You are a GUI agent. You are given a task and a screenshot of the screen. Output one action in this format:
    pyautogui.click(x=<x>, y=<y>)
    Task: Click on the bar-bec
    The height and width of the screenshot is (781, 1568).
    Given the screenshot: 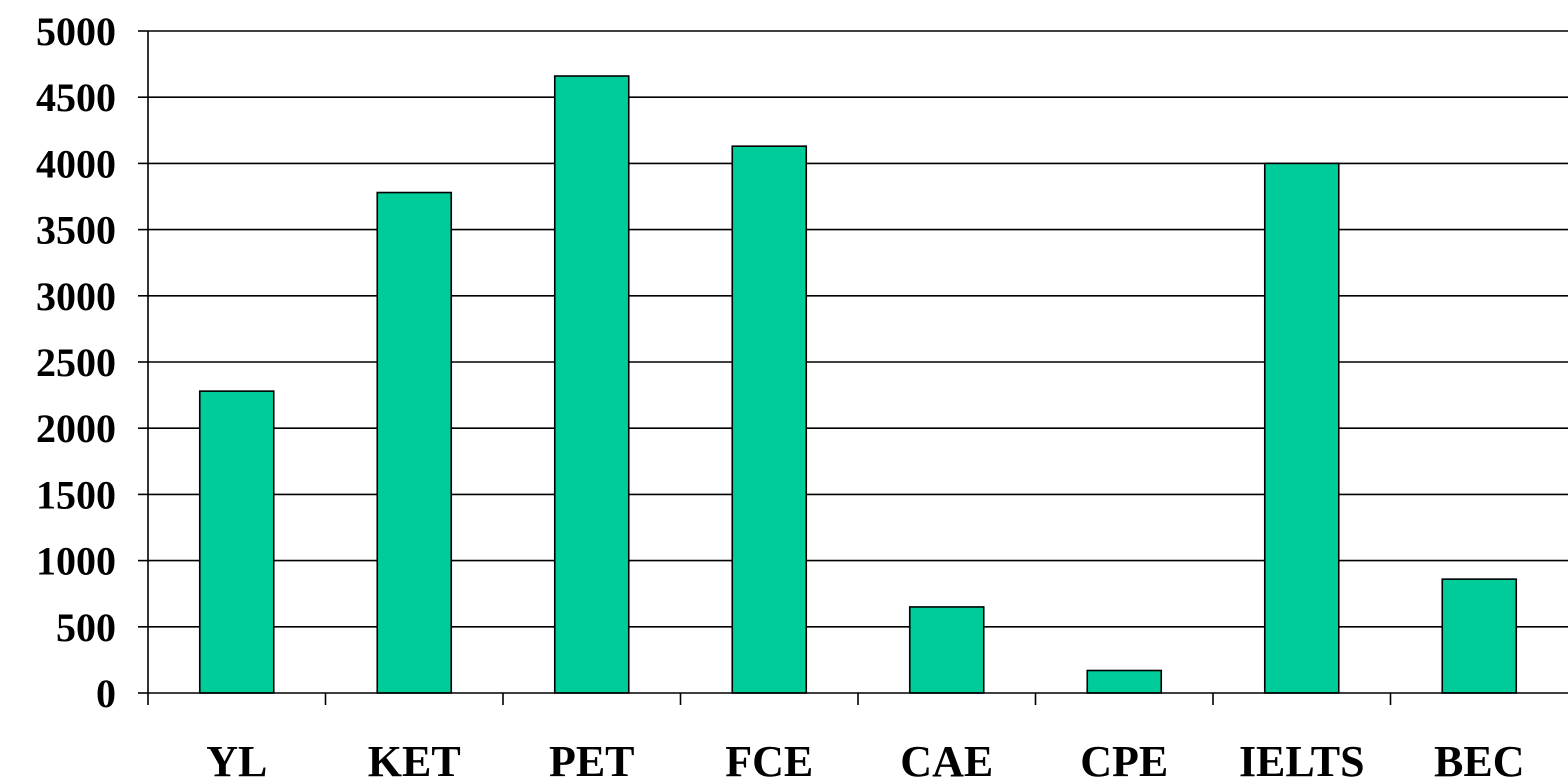 What is the action you would take?
    pyautogui.click(x=1479, y=636)
    